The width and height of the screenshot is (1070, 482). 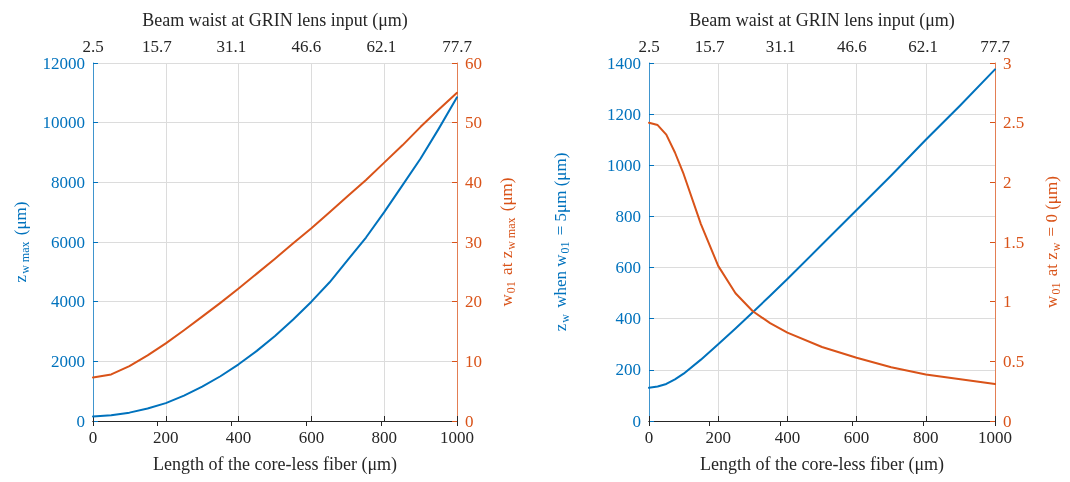 What do you see at coordinates (68, 302) in the screenshot?
I see `y-tick-label: 4000` at bounding box center [68, 302].